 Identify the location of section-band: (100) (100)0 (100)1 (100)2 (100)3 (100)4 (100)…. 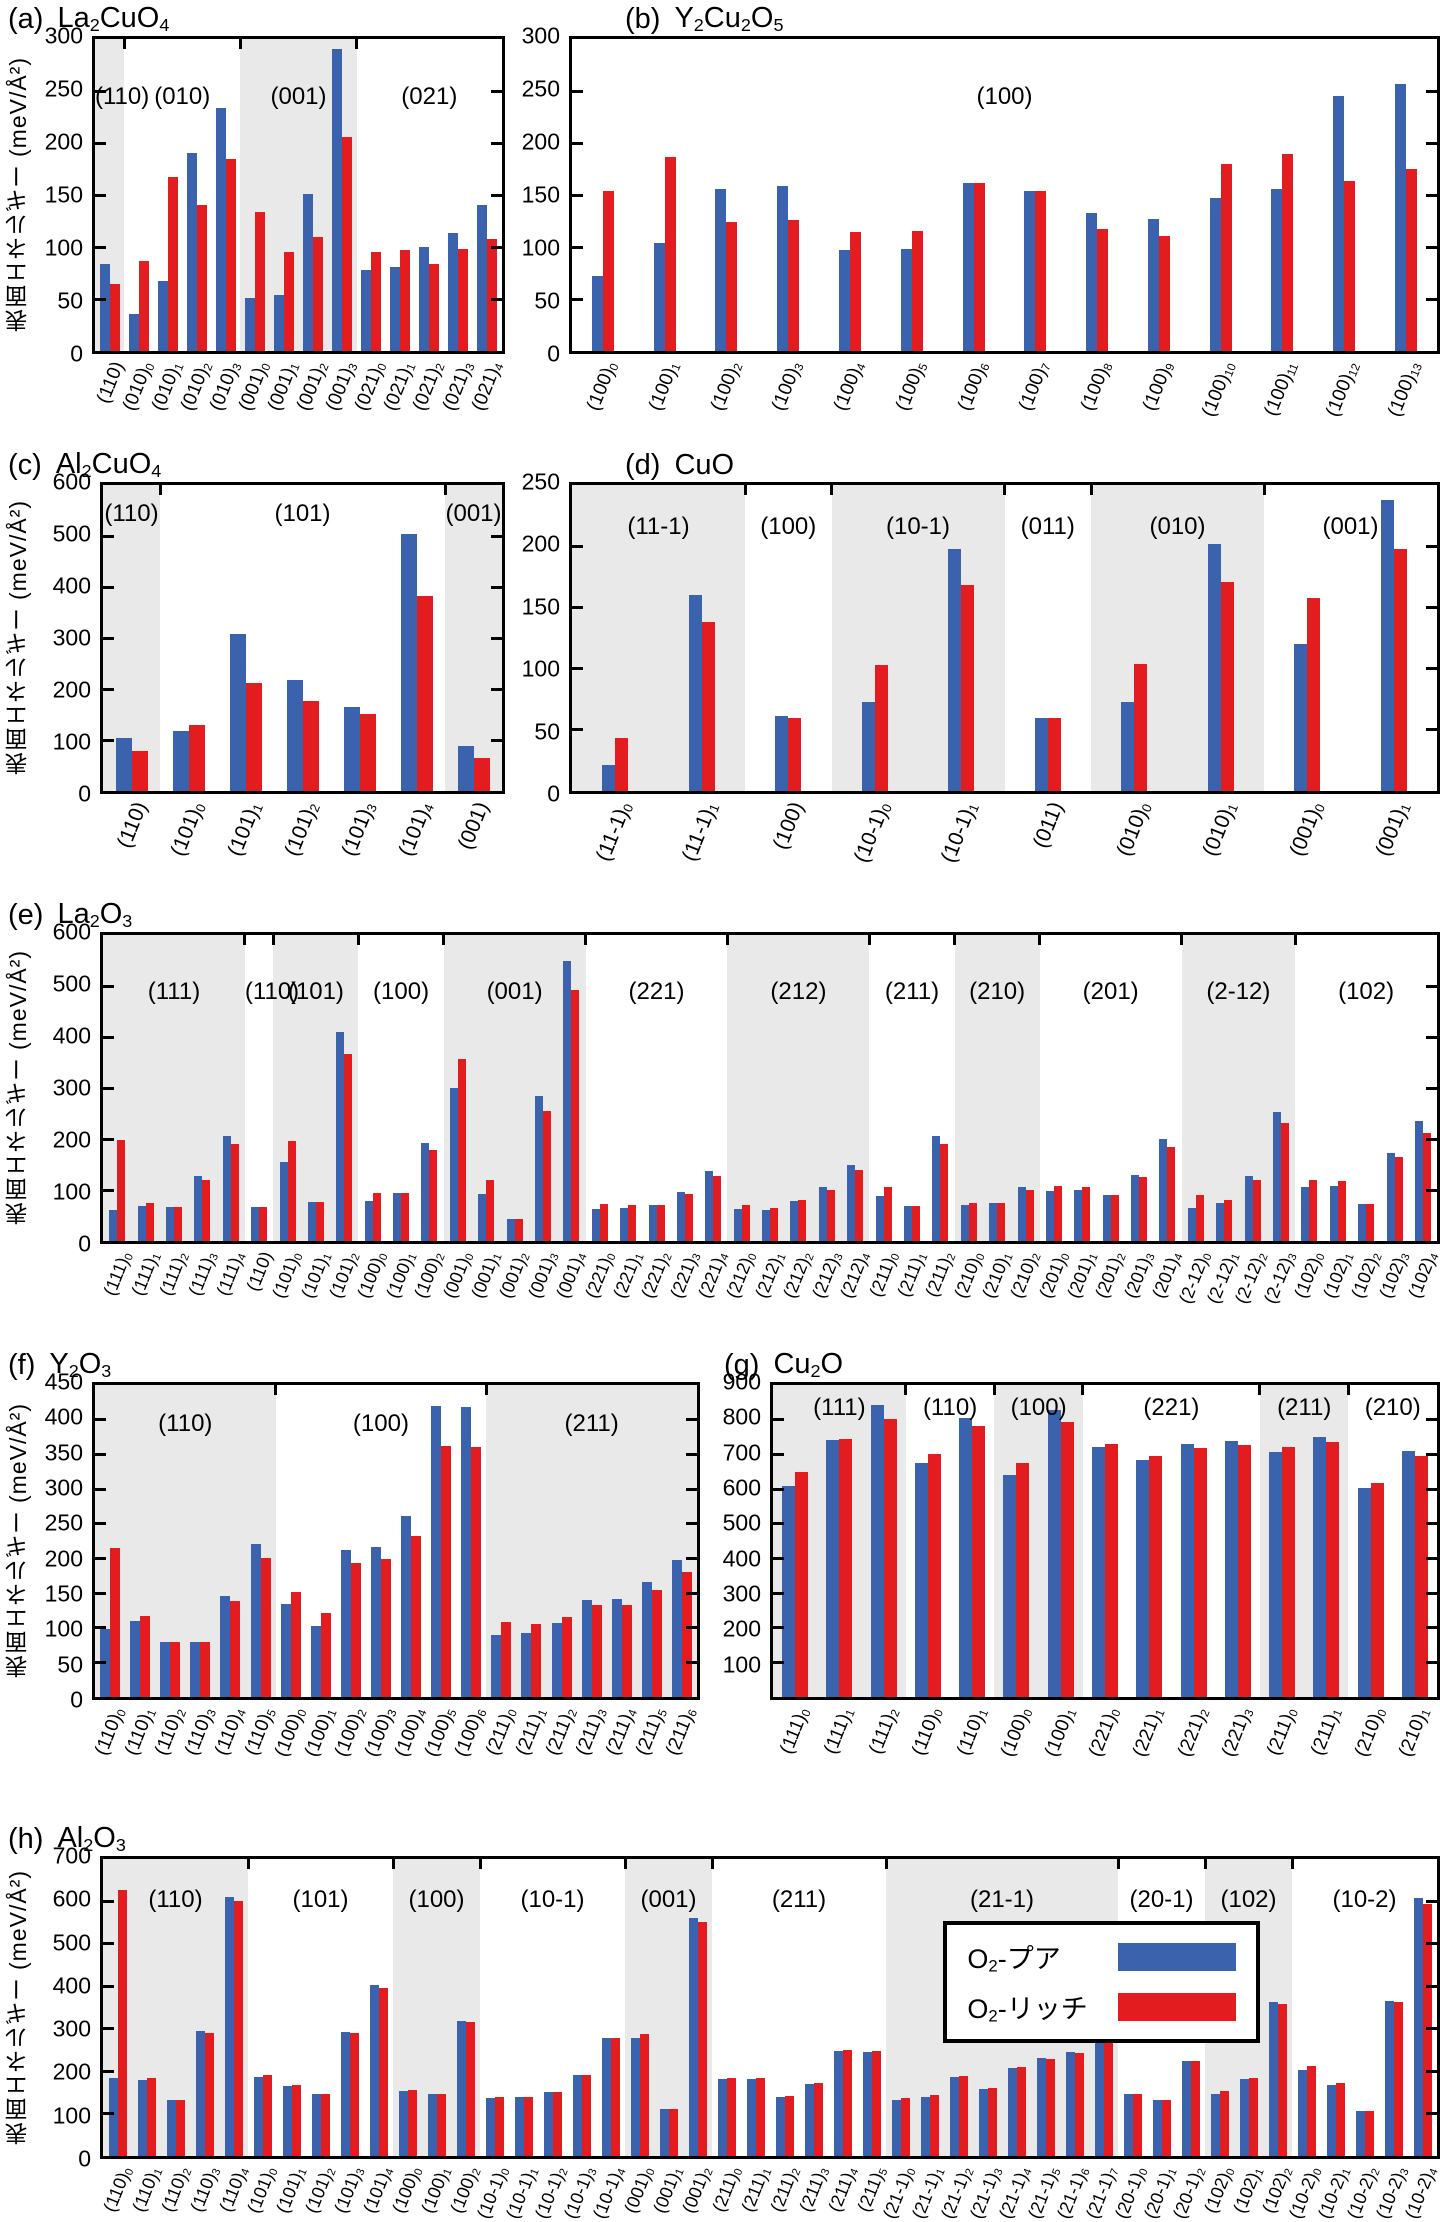
(1004, 229).